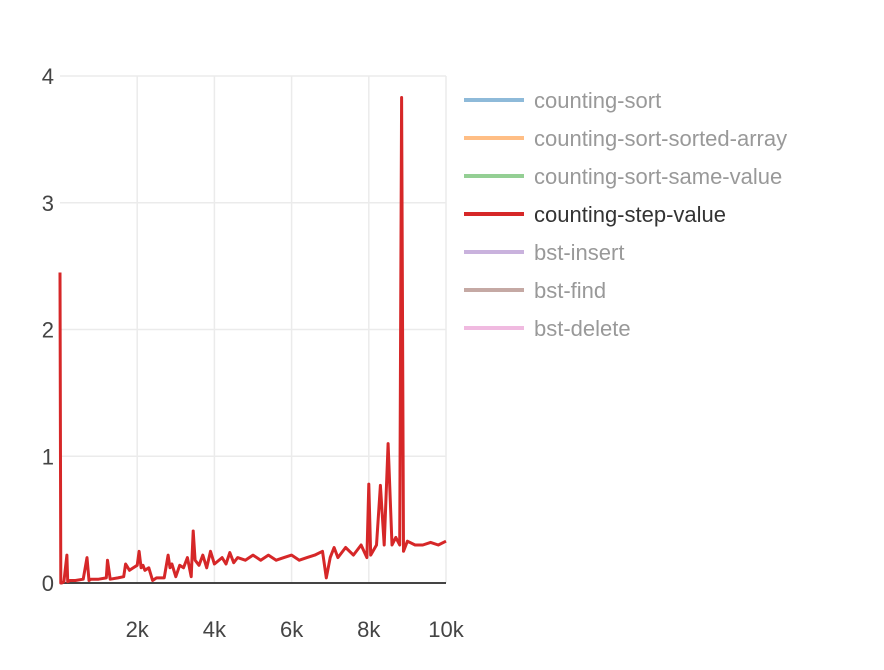  What do you see at coordinates (48, 456) in the screenshot?
I see `y-tick-label: 1` at bounding box center [48, 456].